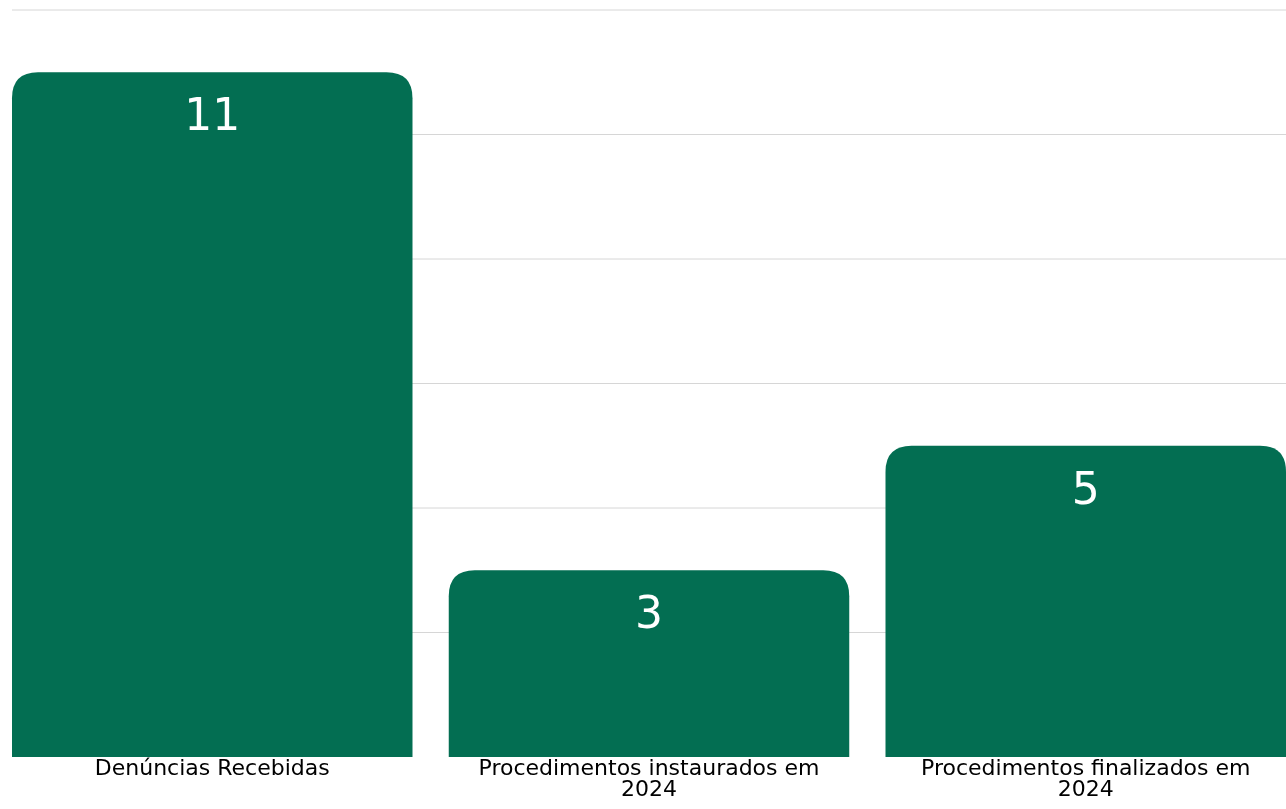 The image size is (1286, 809). Describe the element at coordinates (649, 613) in the screenshot. I see `data-label: 3` at that location.